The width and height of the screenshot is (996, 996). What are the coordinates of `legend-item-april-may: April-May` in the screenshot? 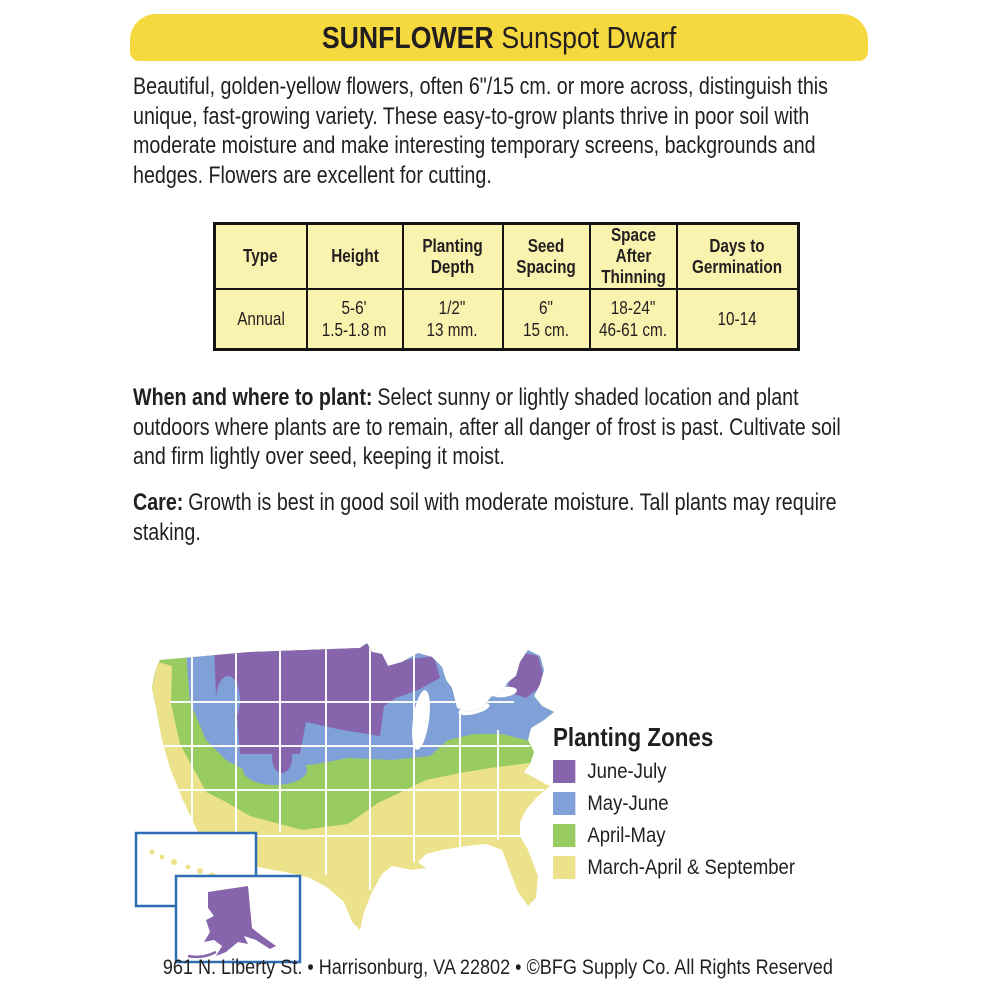 It's located at (674, 835).